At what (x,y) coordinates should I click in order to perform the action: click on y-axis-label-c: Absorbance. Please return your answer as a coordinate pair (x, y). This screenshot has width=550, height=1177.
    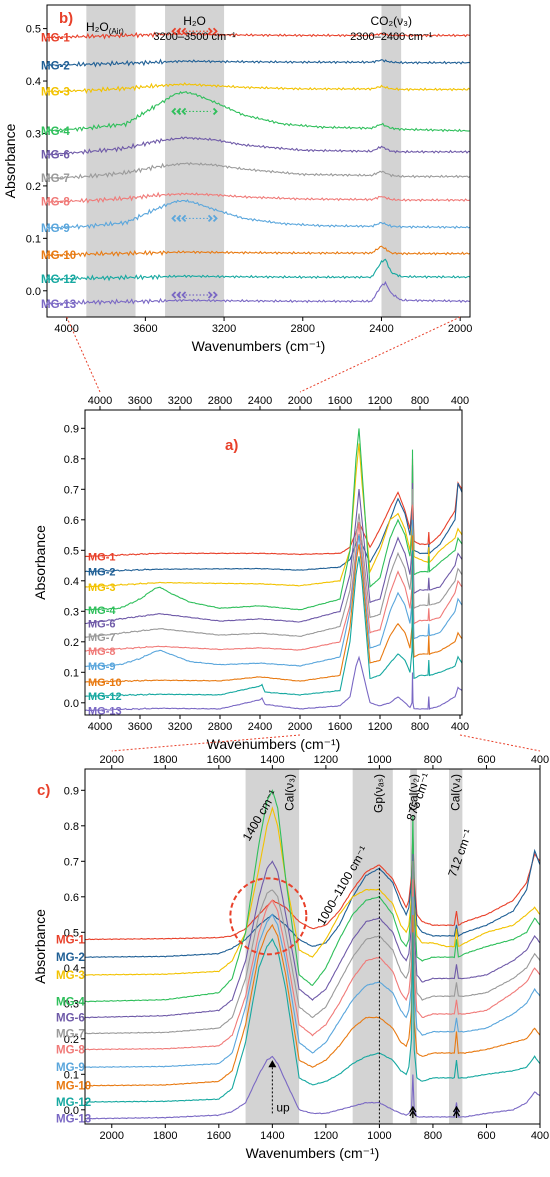
    Looking at the image, I should click on (40, 946).